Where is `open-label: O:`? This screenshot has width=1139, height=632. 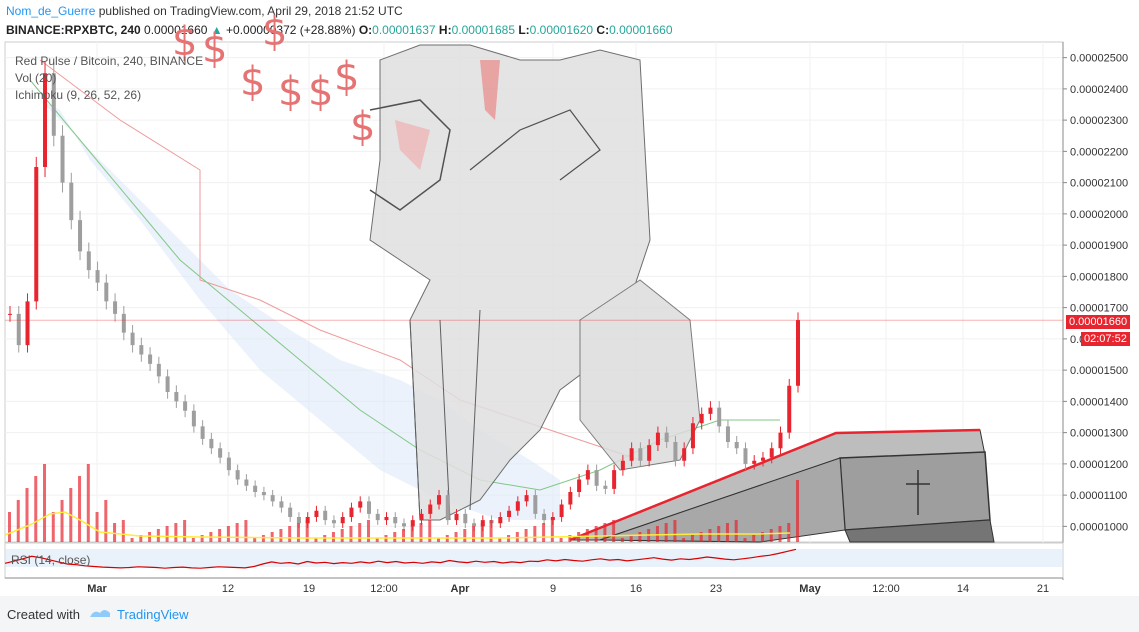
open-label: O: is located at coordinates (365, 30).